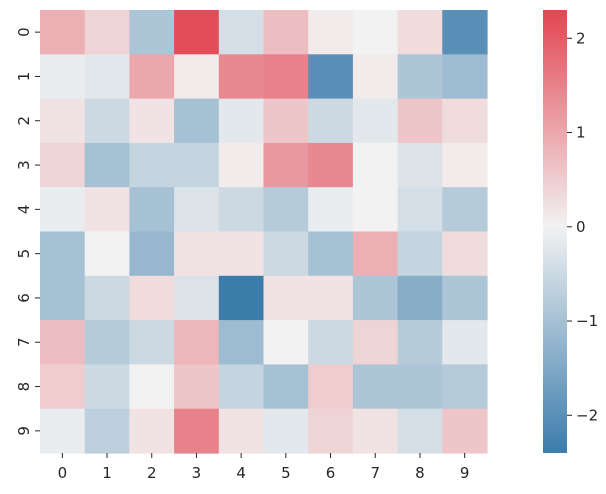  Describe the element at coordinates (63, 32) in the screenshot. I see `heatmap-cell-r0-c0` at that location.